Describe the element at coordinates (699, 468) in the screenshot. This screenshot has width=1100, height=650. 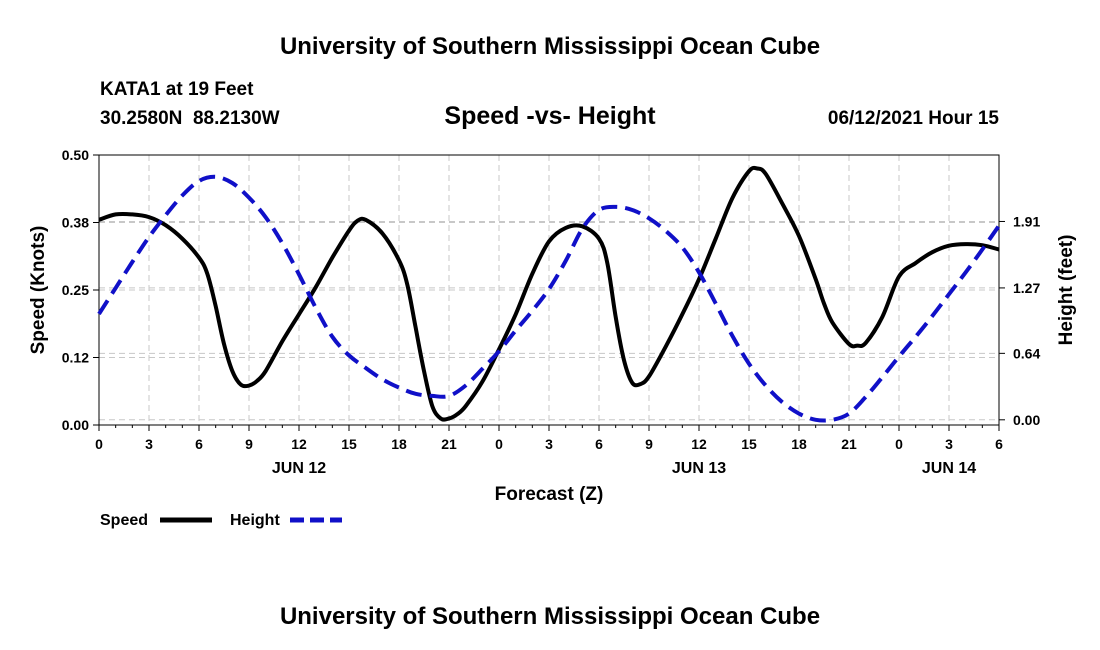
I see `date-label: JUN 13` at that location.